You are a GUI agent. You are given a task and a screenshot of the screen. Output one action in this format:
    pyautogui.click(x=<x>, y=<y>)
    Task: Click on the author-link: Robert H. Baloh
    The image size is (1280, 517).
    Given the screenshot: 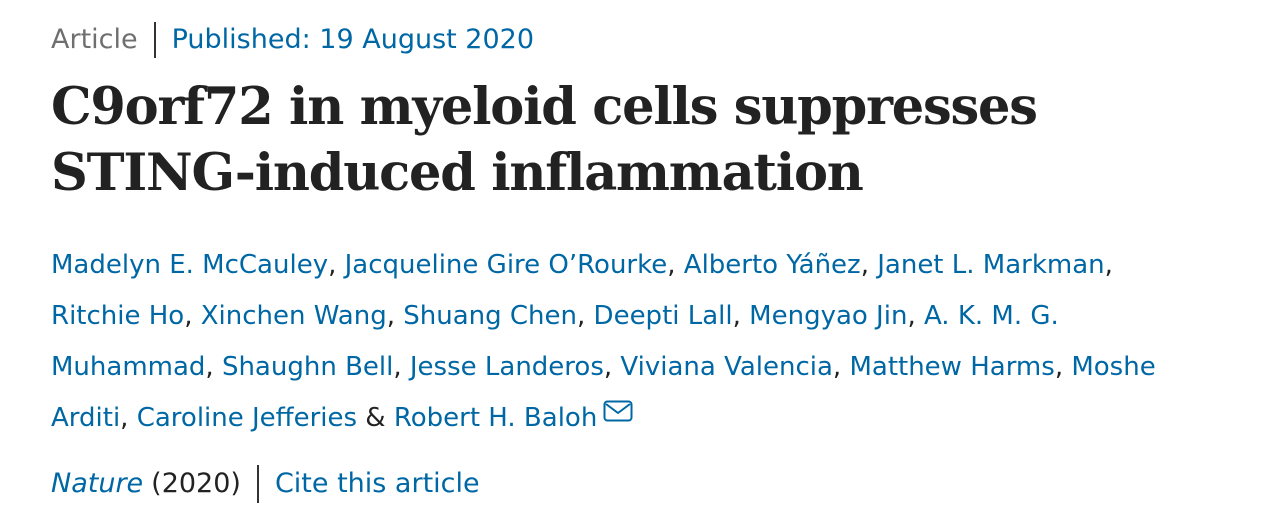 What is the action you would take?
    pyautogui.click(x=495, y=418)
    